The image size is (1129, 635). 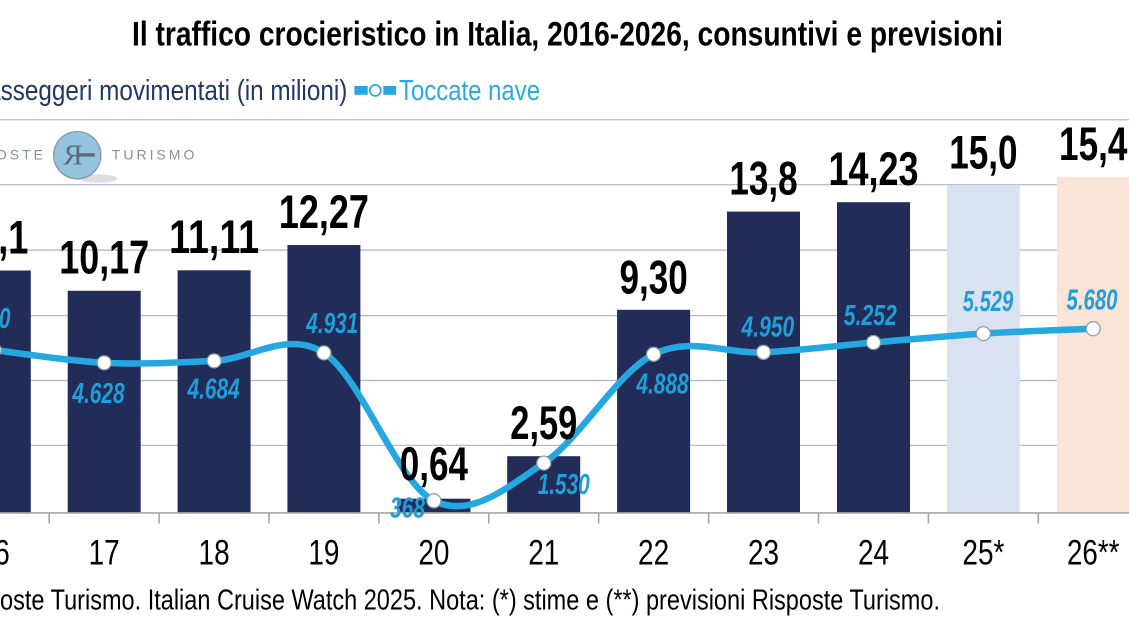 I want to click on svg-text: 4.628, so click(x=98, y=394).